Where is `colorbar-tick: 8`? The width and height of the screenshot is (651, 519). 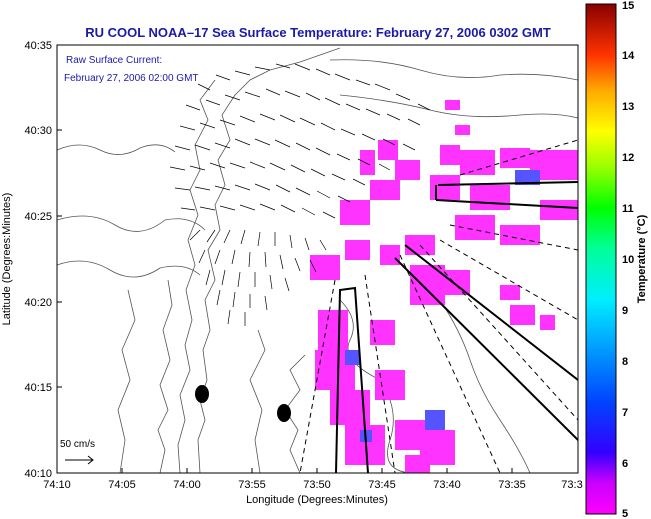 colorbar-tick: 8 is located at coordinates (625, 362).